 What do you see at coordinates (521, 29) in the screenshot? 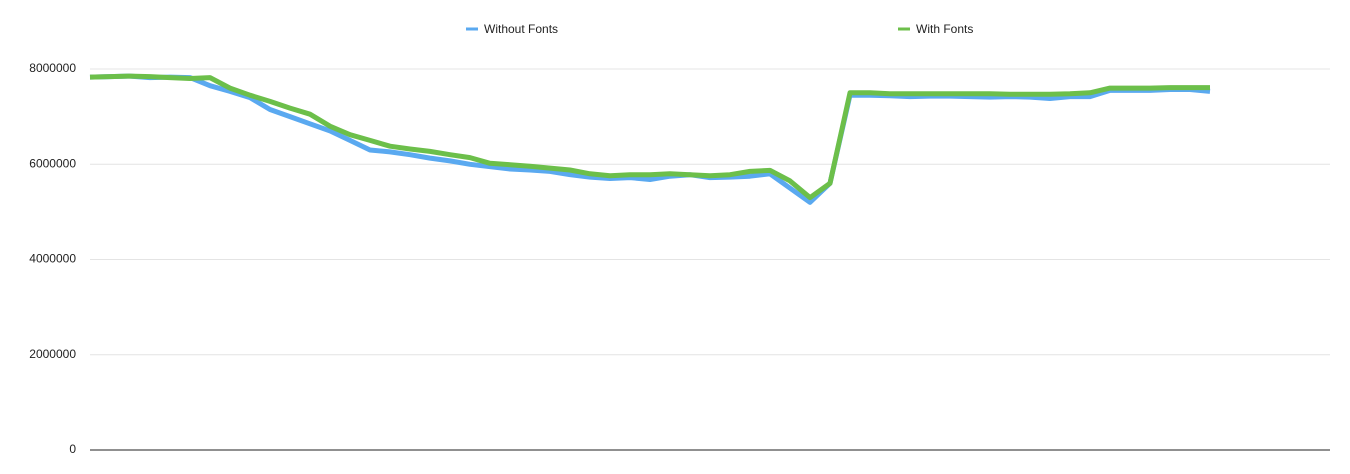
I see `legend-label: Without Fonts` at bounding box center [521, 29].